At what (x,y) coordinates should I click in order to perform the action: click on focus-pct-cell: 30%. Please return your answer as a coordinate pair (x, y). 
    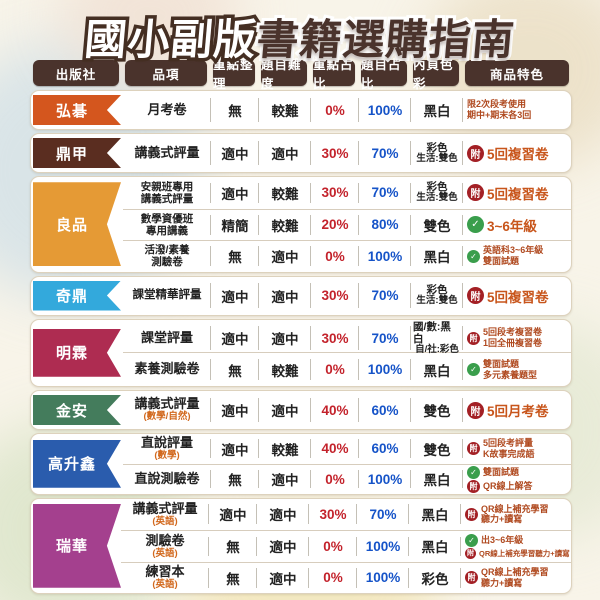
    Looking at the image, I should click on (335, 338).